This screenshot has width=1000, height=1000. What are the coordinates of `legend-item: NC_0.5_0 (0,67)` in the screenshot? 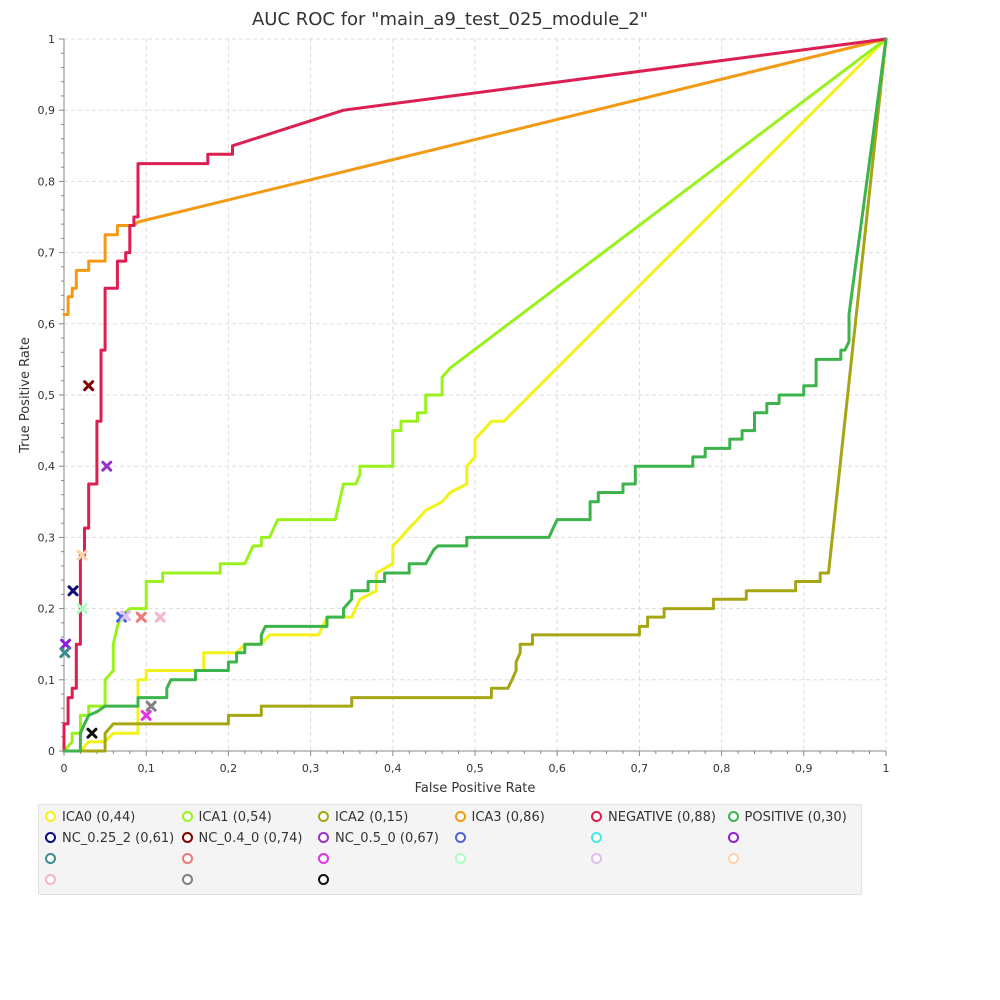 It's located at (378, 839).